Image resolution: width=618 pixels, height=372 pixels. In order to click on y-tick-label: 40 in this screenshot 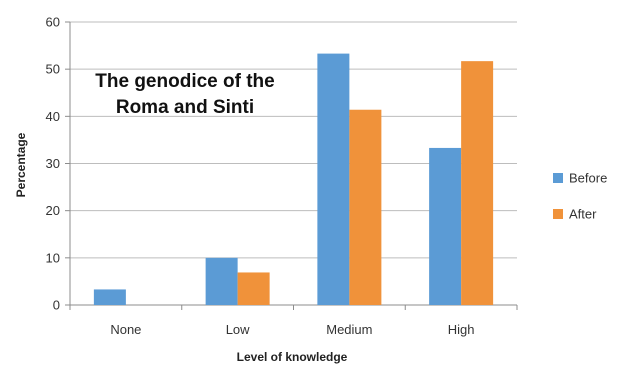, I will do `click(53, 116)`.